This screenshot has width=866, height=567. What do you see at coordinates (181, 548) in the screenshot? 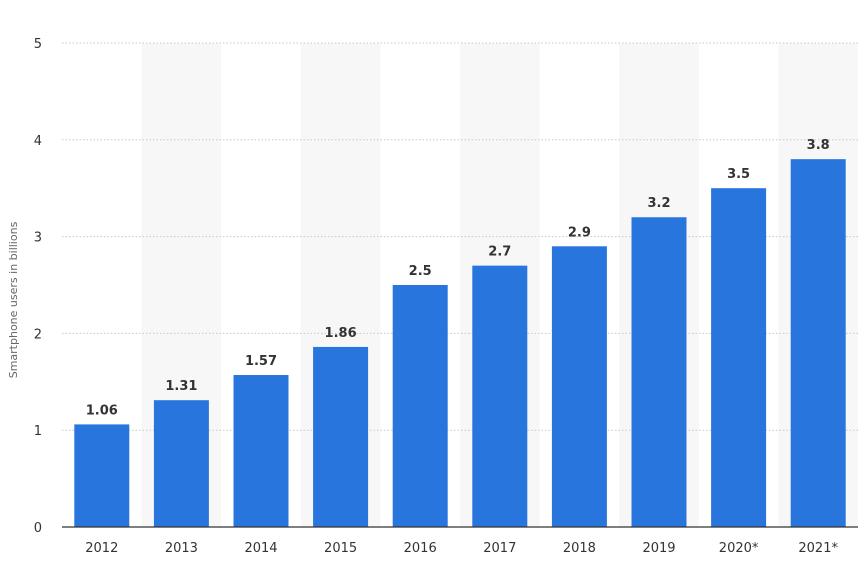
I see `x-tick-label: 2013` at bounding box center [181, 548].